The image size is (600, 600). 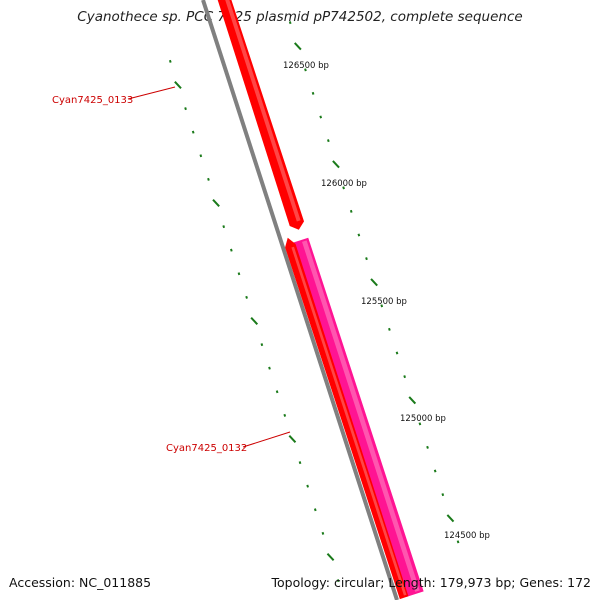 I want to click on gene-label: Cyan7425_0132, so click(x=206, y=448).